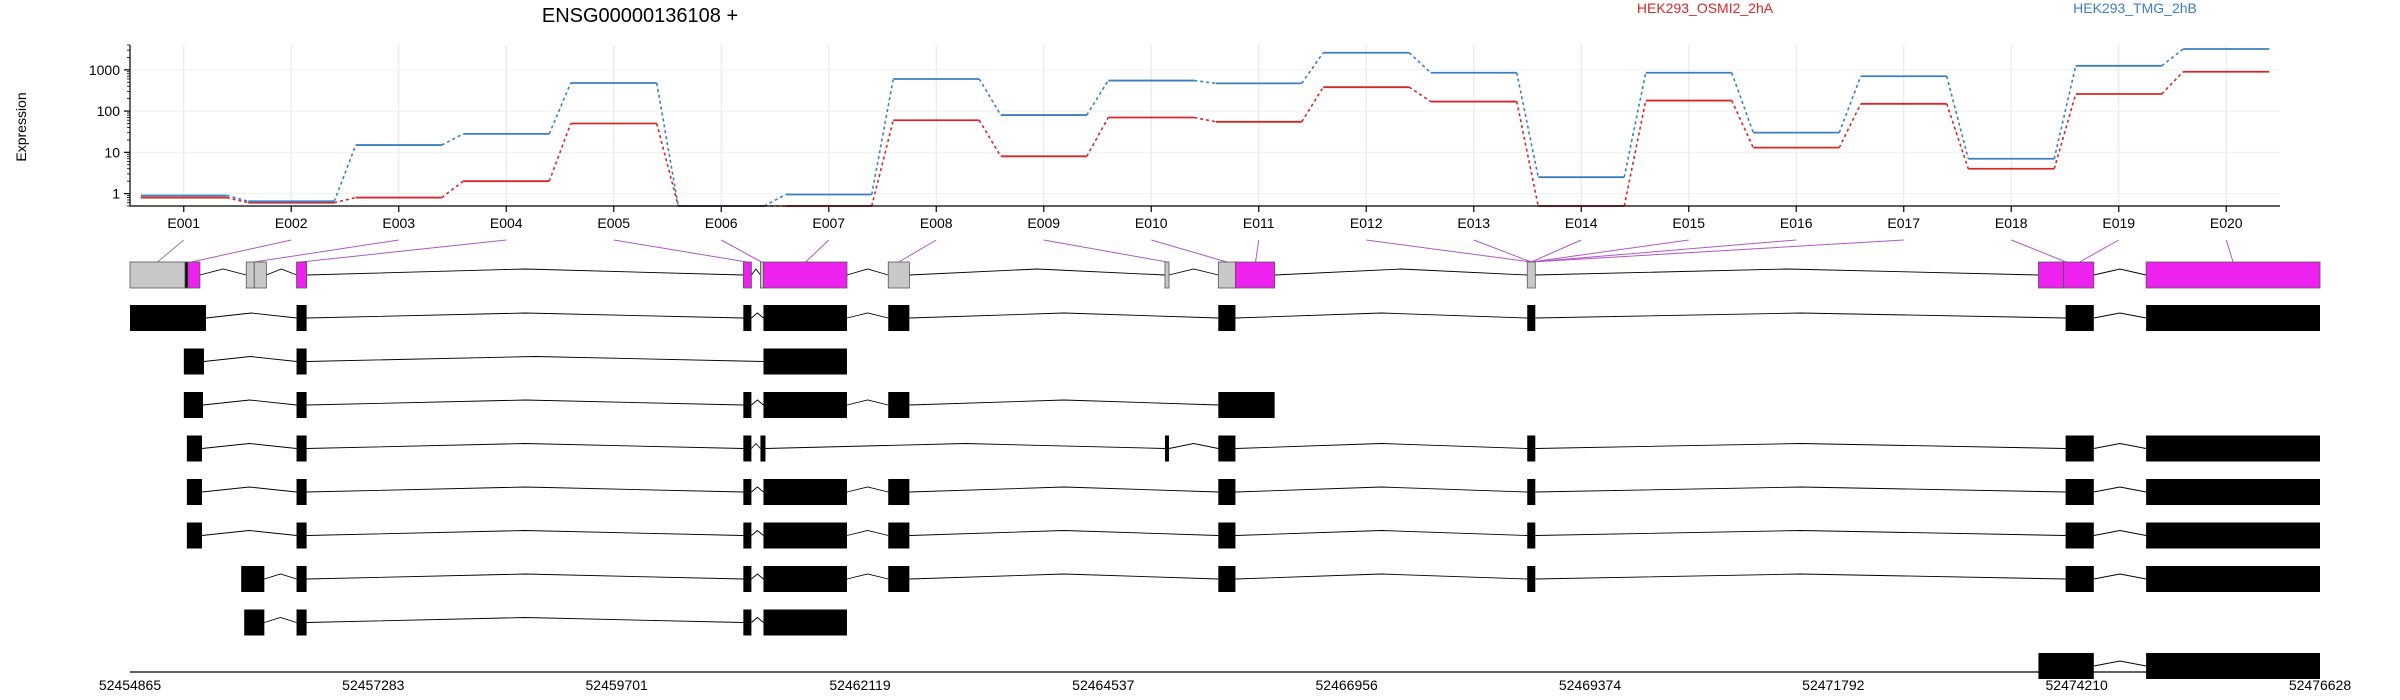 The image size is (2400, 700). Describe the element at coordinates (171, 251) in the screenshot. I see `exon-link-e001` at that location.